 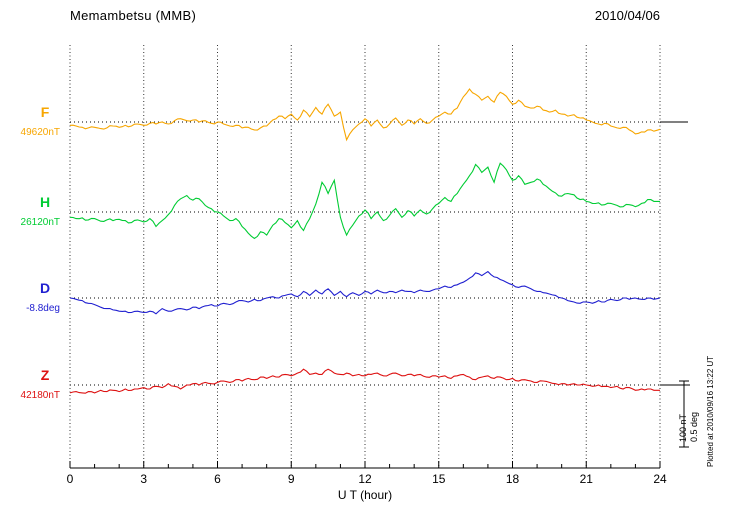 I want to click on trace-D, so click(x=365, y=292).